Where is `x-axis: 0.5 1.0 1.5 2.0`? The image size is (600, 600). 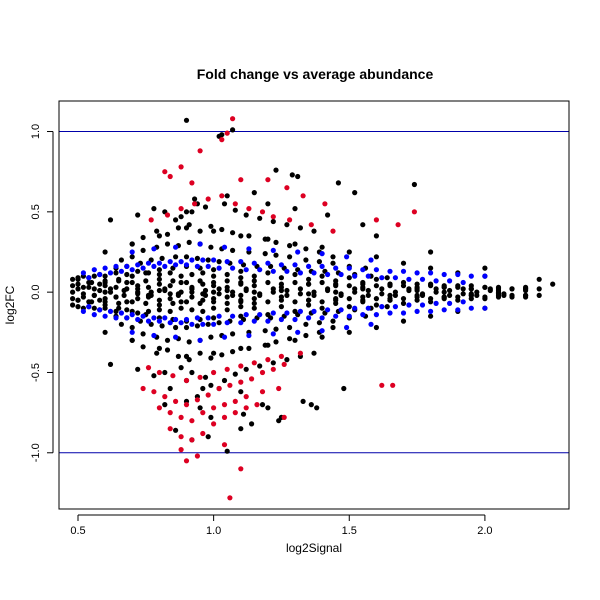
x-axis: 0.5 1.0 1.5 2.0 is located at coordinates (281, 525).